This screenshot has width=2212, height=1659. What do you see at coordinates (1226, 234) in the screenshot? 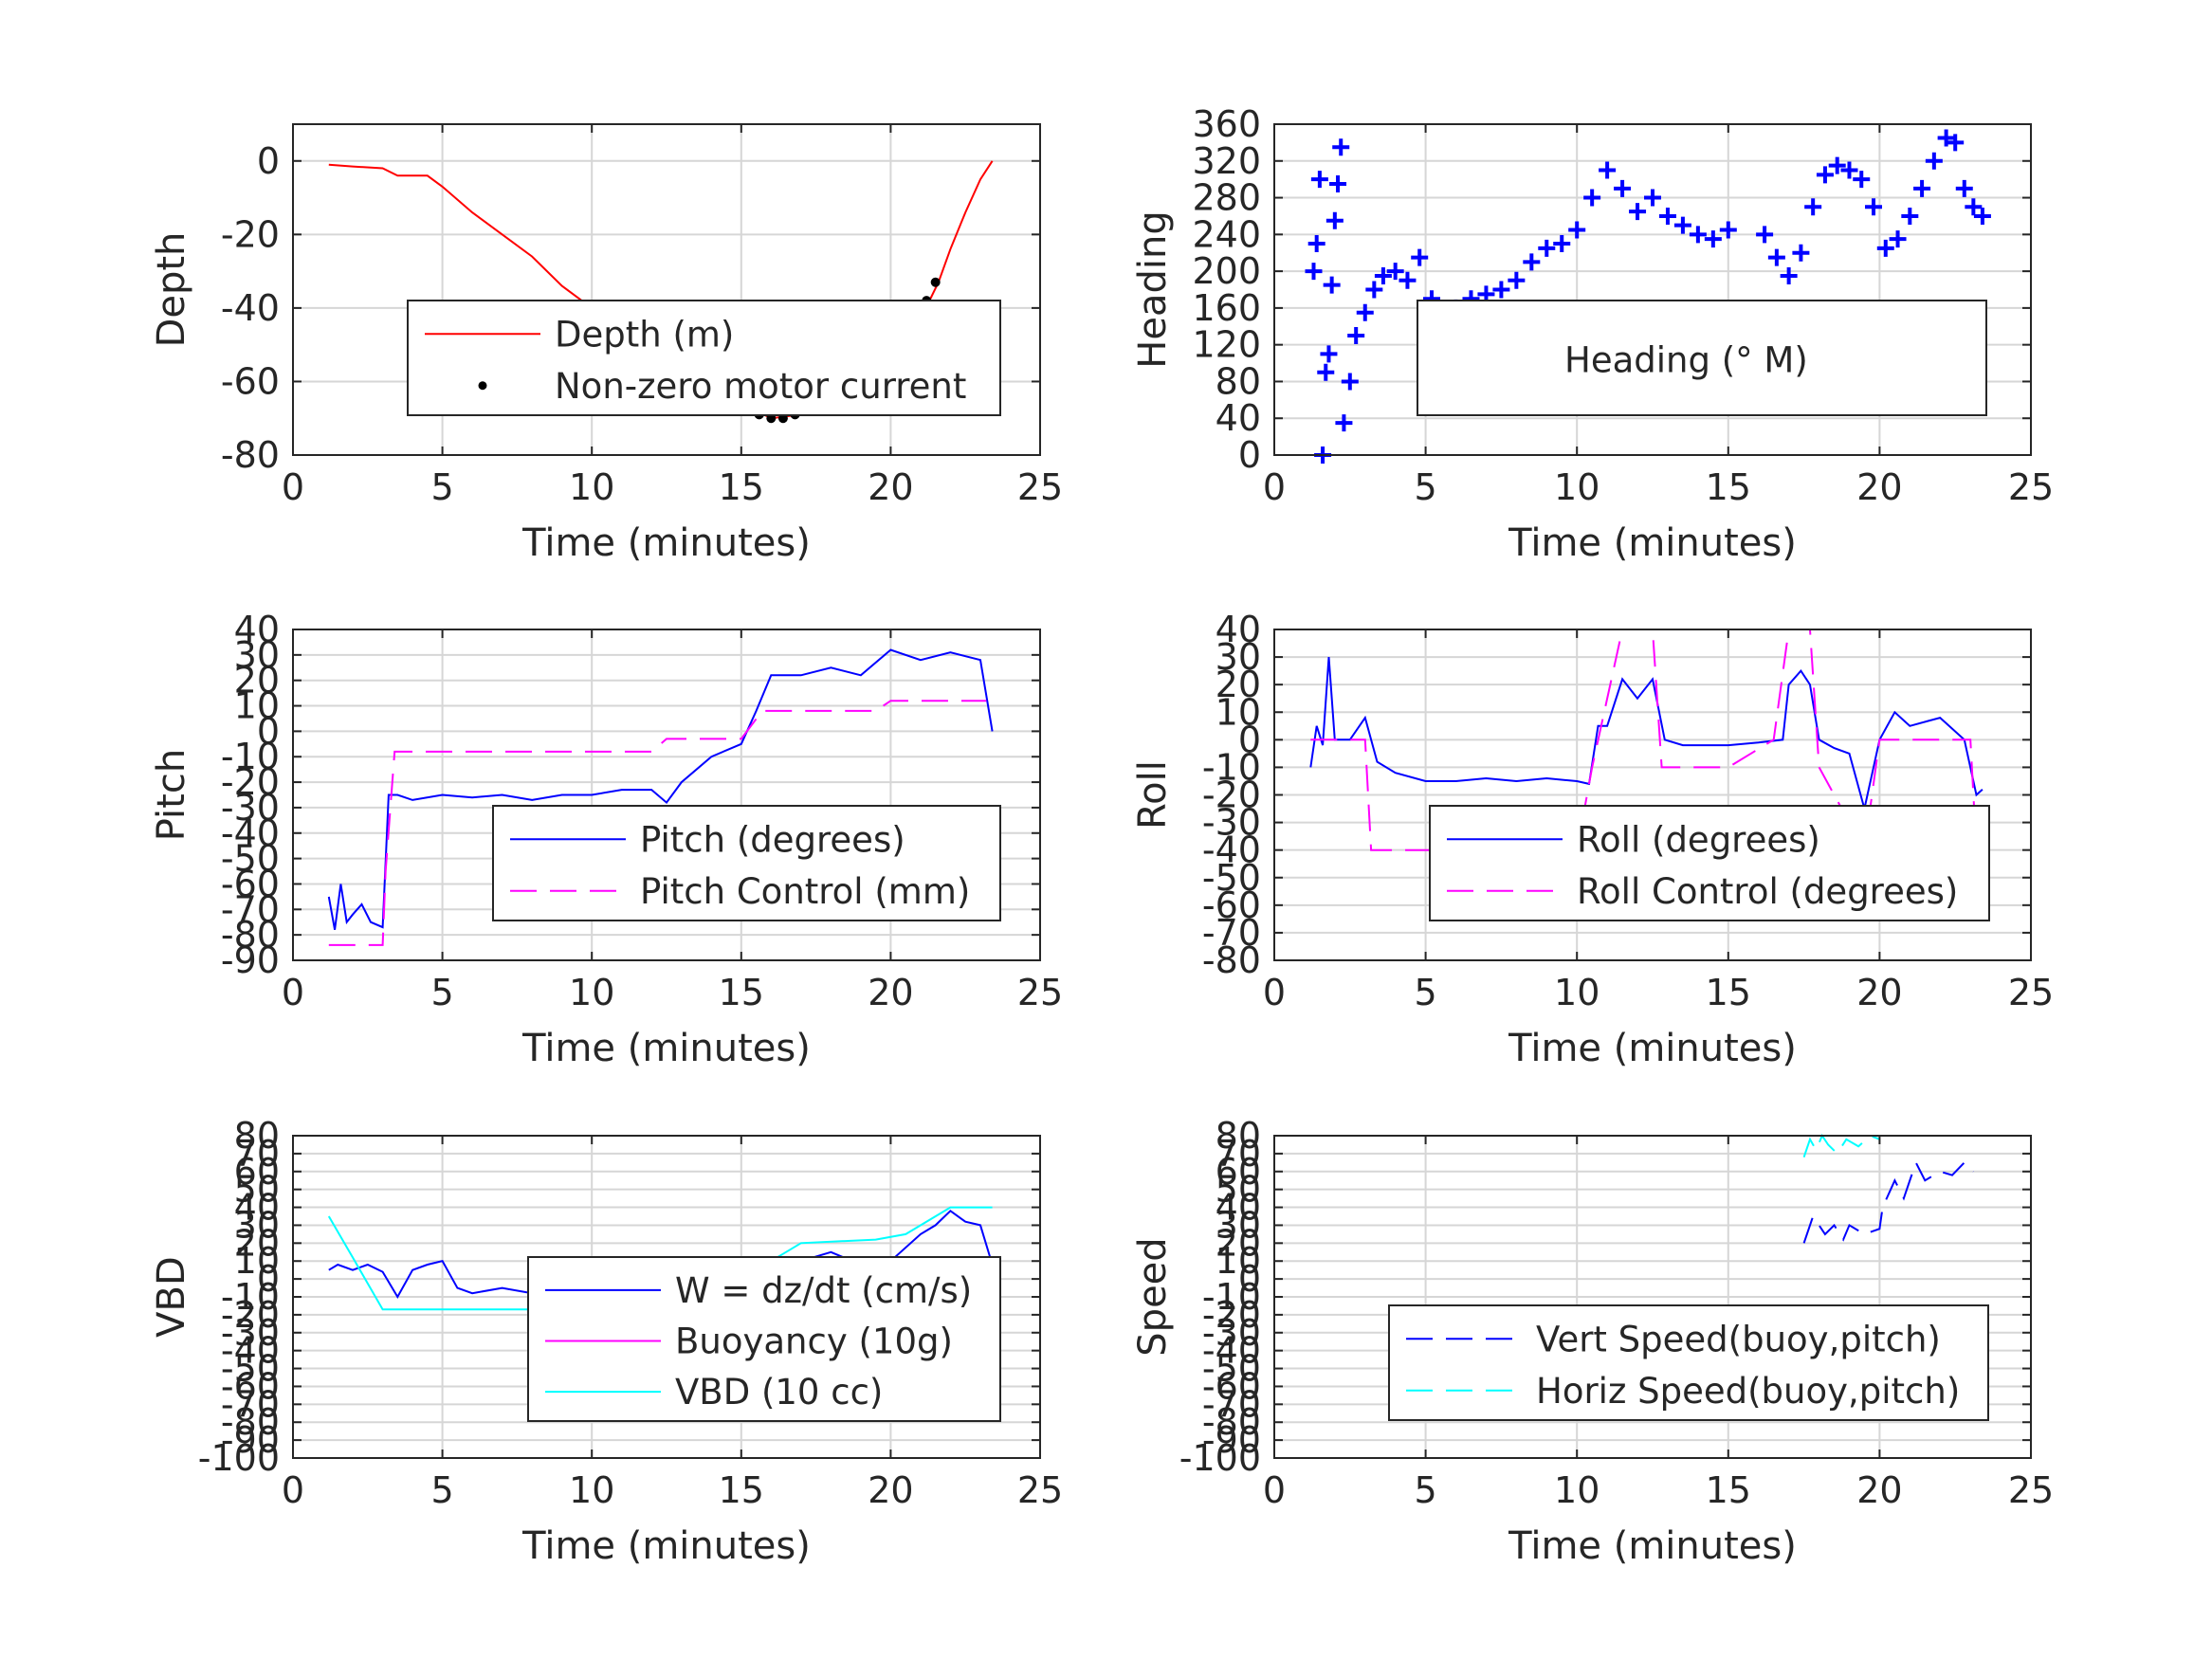
I see `y-tick-label: 240` at bounding box center [1226, 234].